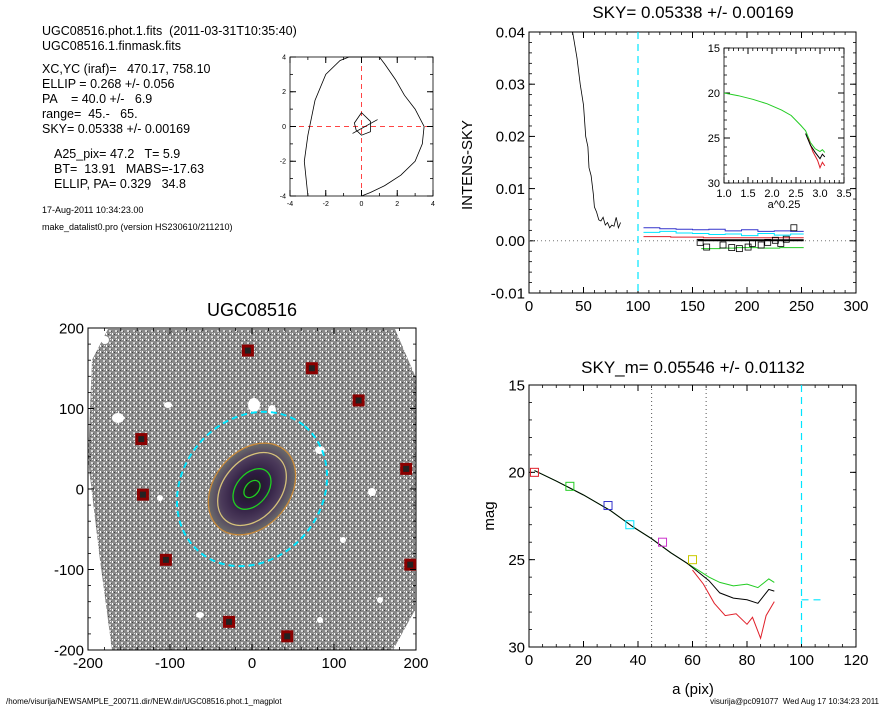 This screenshot has height=708, width=885. Describe the element at coordinates (775, 122) in the screenshot. I see `inset-series-green` at that location.